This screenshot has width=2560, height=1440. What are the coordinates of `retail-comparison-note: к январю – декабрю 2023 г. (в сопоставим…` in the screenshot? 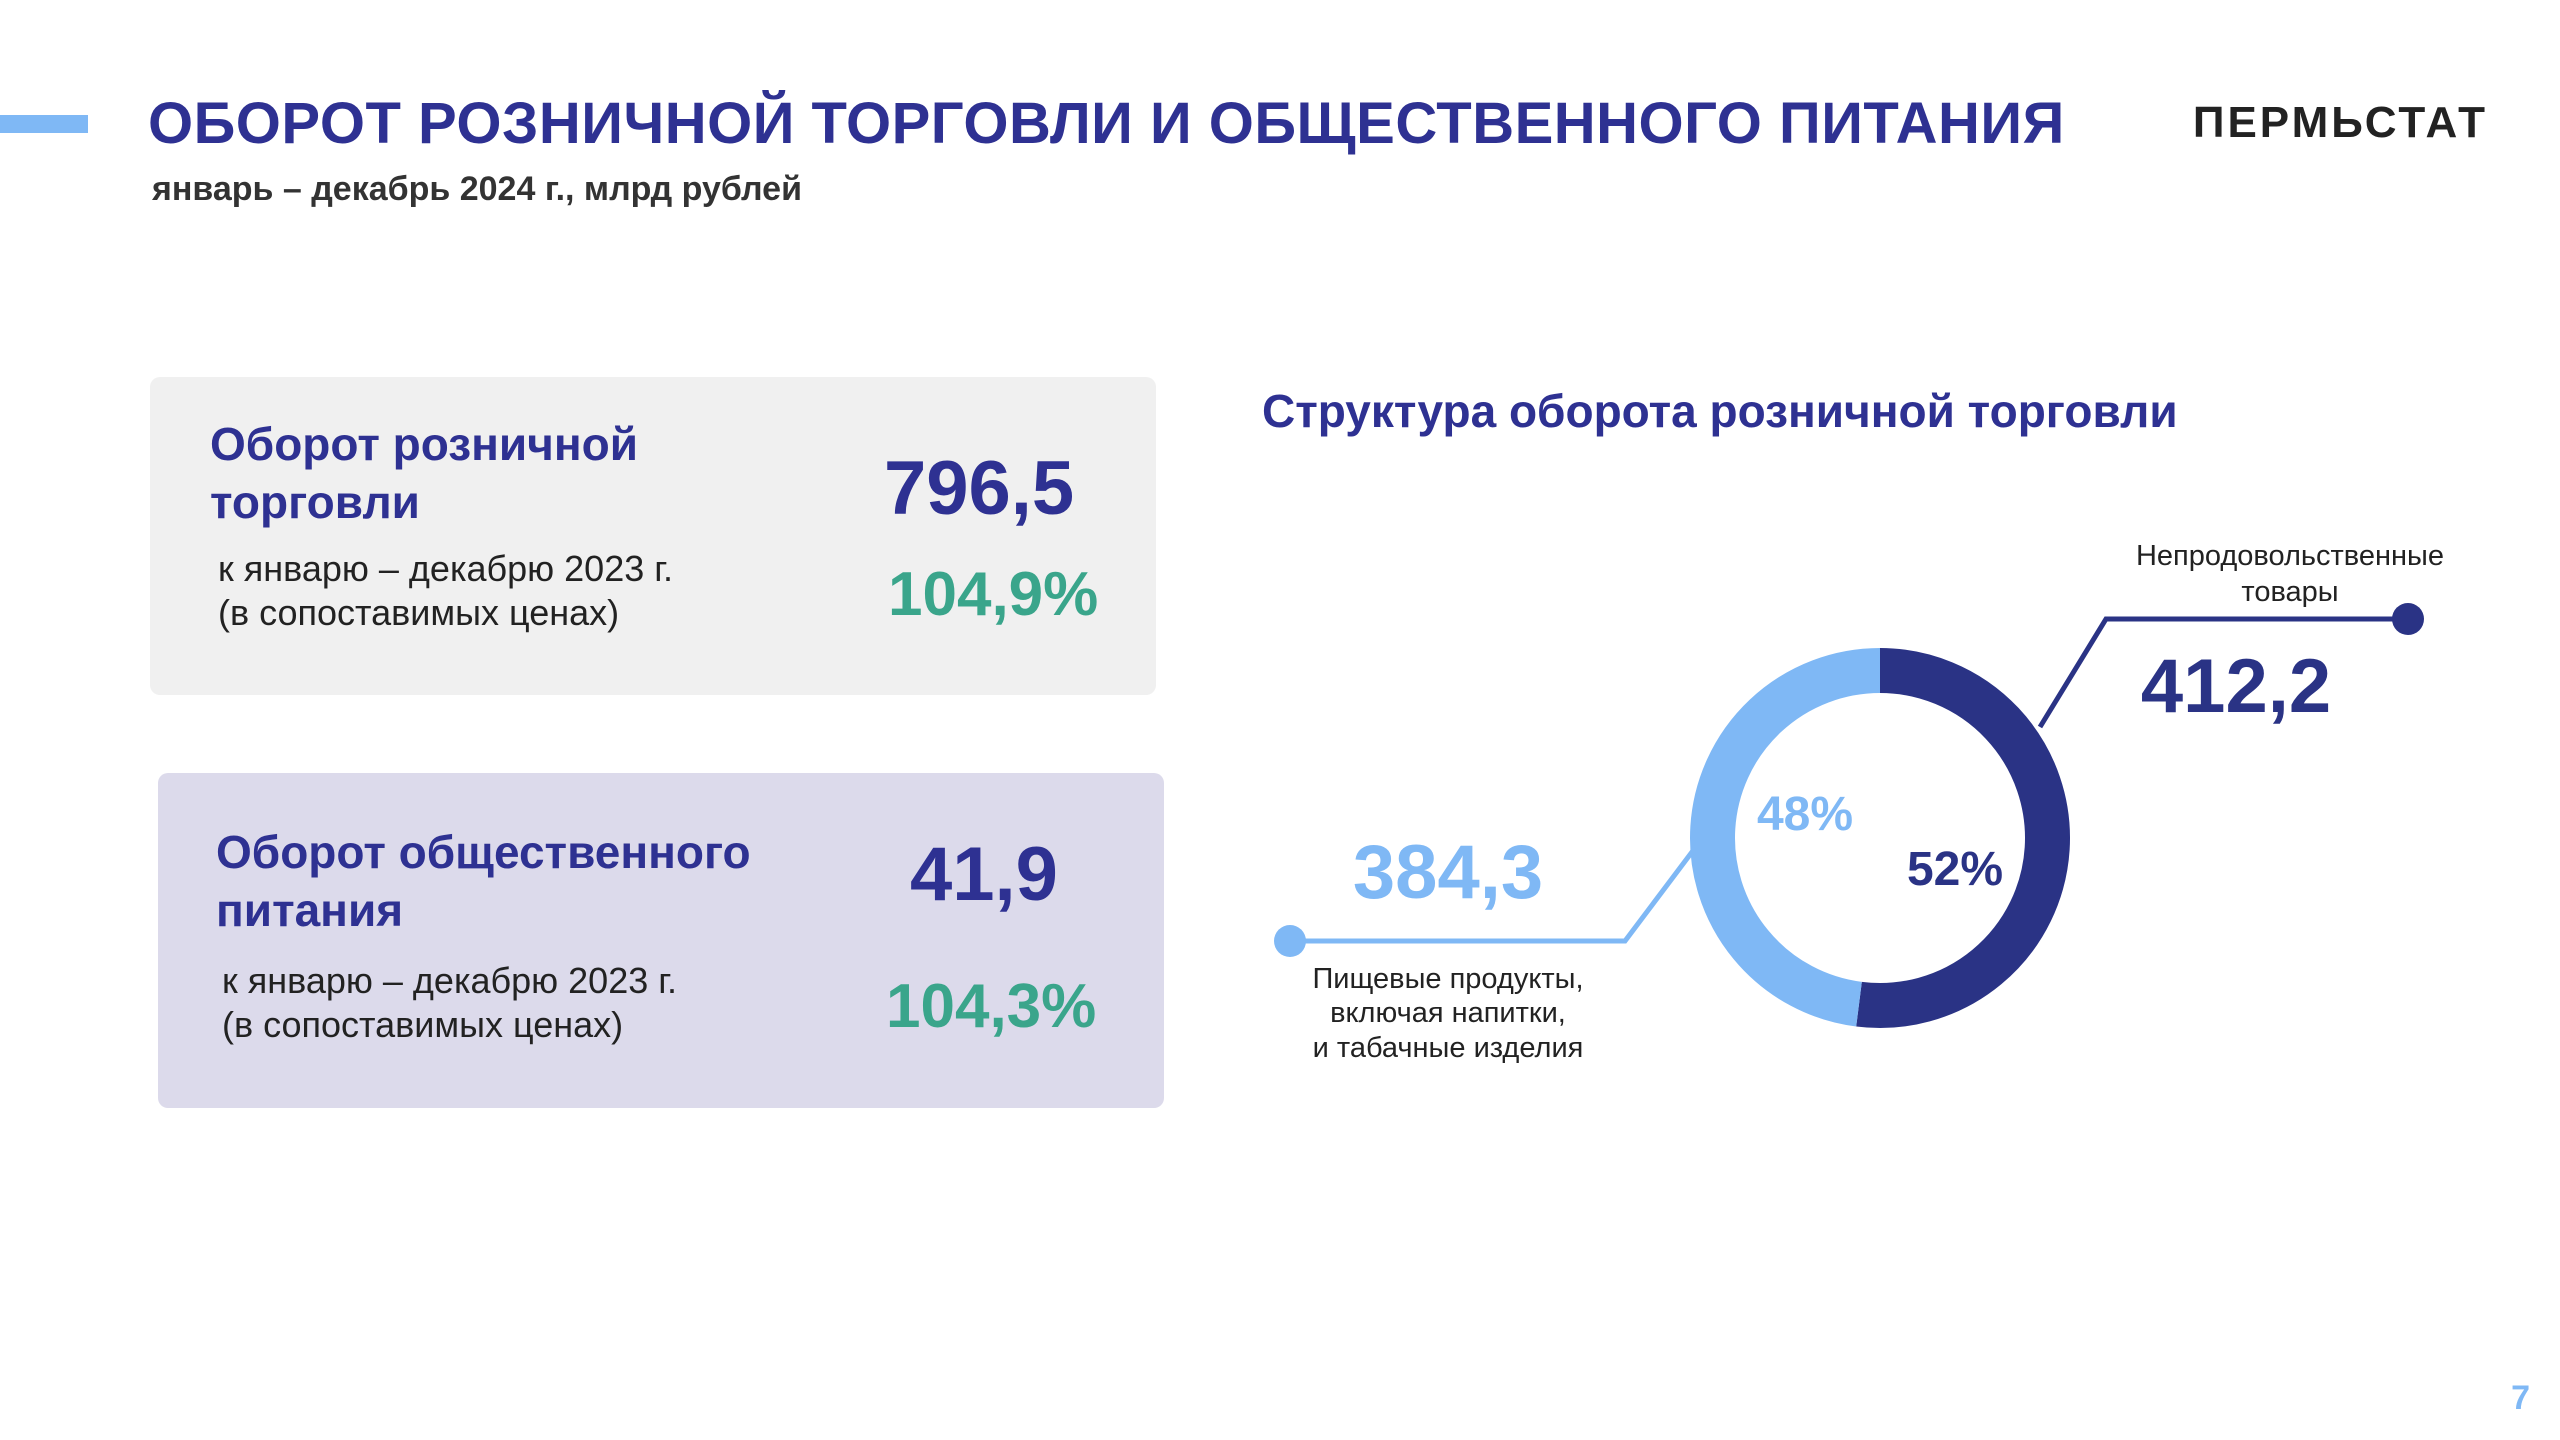 It's located at (445, 591).